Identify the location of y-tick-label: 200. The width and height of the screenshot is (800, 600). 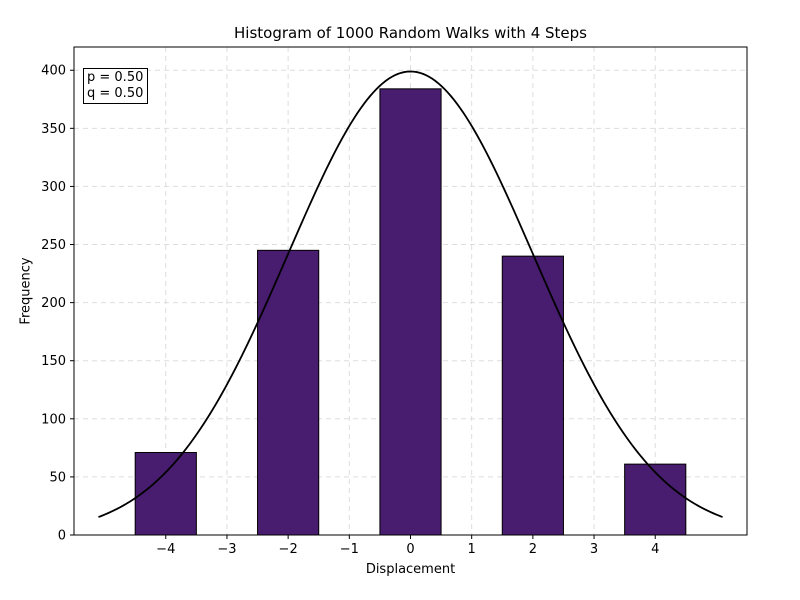
(53, 303).